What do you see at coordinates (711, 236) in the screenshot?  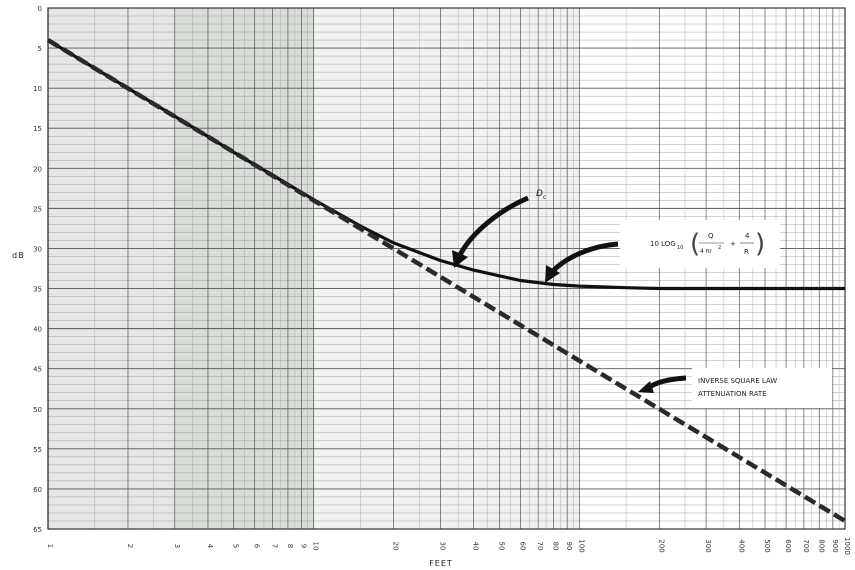 I see `formula-numerator-q: Q` at bounding box center [711, 236].